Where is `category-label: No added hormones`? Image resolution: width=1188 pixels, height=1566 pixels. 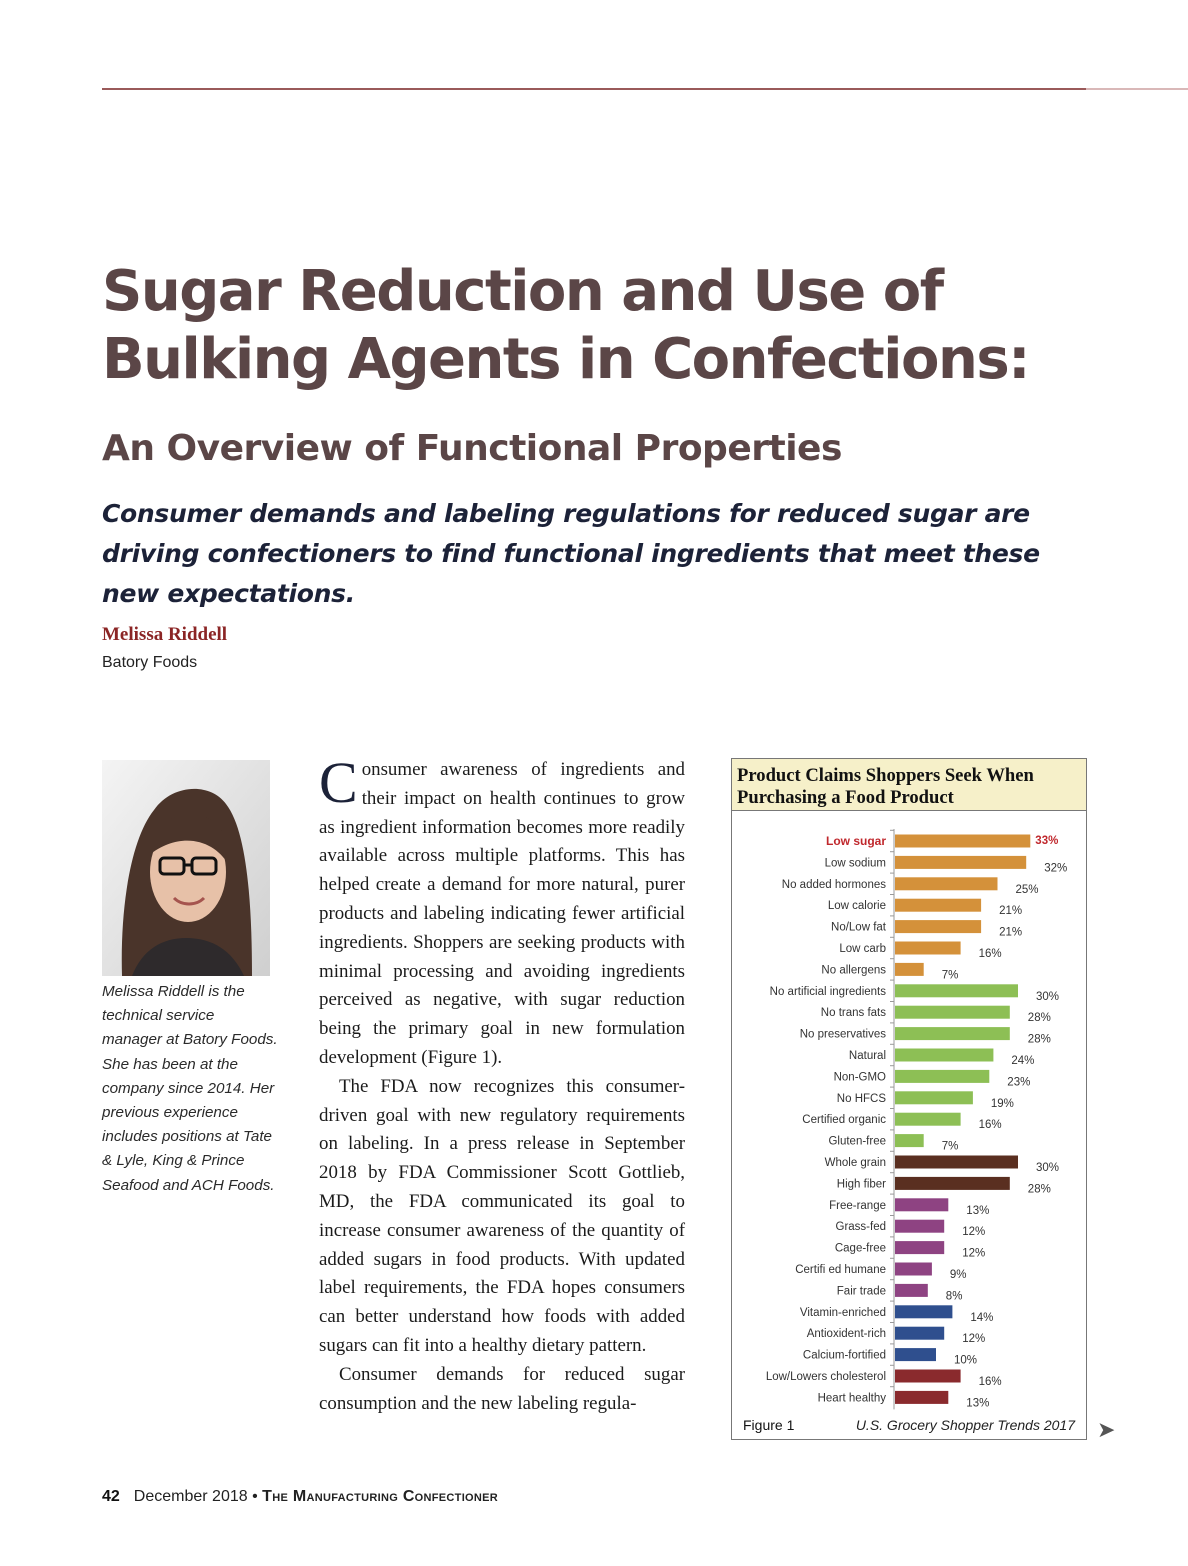 category-label: No added hormones is located at coordinates (834, 885).